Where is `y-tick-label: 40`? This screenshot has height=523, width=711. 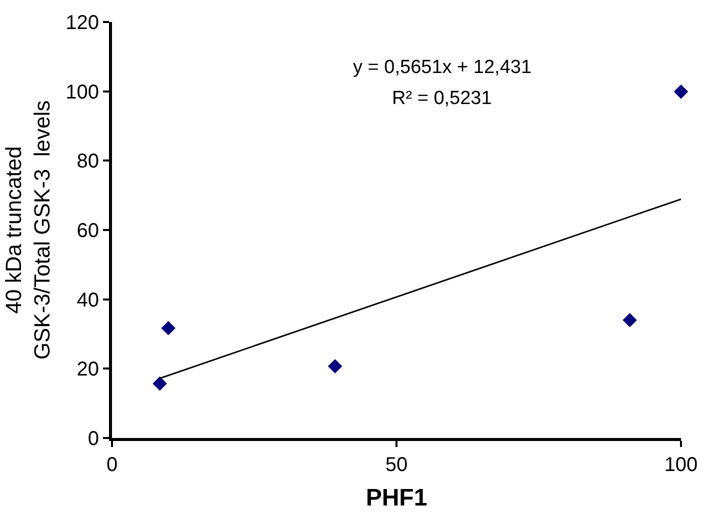 y-tick-label: 40 is located at coordinates (87, 300).